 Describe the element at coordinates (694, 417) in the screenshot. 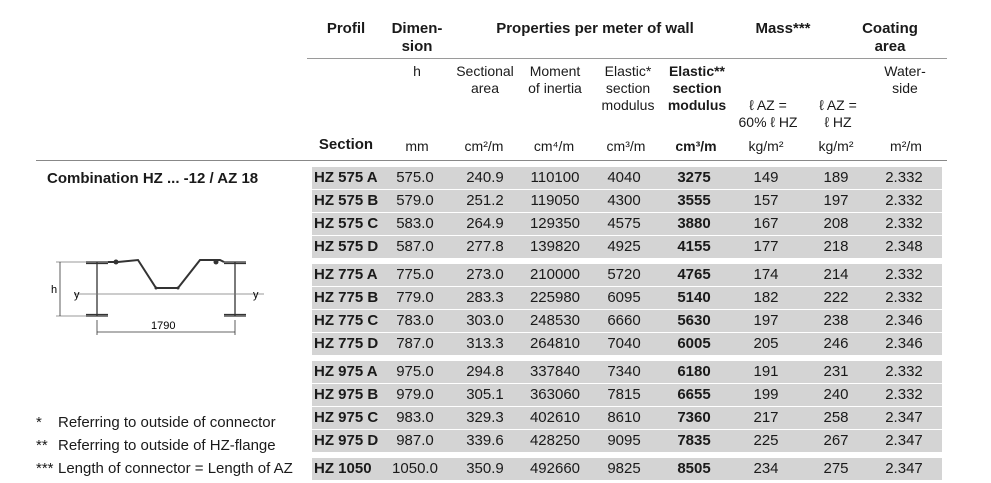

I see `value-cell: 7360` at that location.